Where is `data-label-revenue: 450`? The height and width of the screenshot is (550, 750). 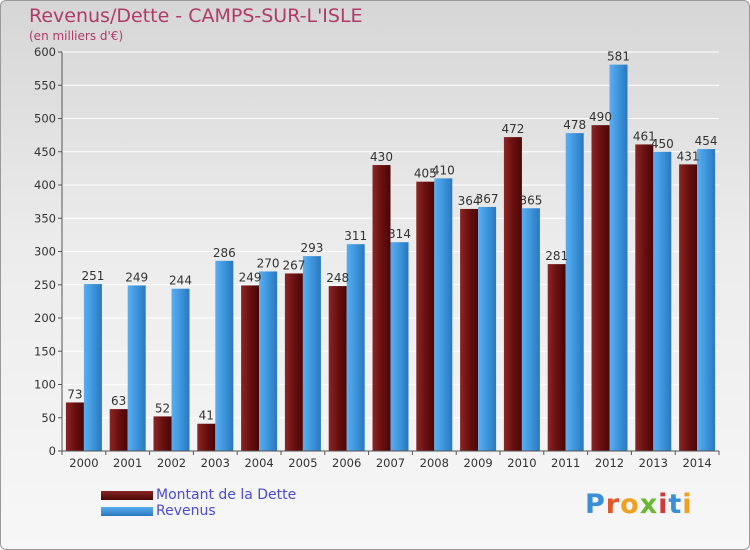 data-label-revenue: 450 is located at coordinates (662, 144).